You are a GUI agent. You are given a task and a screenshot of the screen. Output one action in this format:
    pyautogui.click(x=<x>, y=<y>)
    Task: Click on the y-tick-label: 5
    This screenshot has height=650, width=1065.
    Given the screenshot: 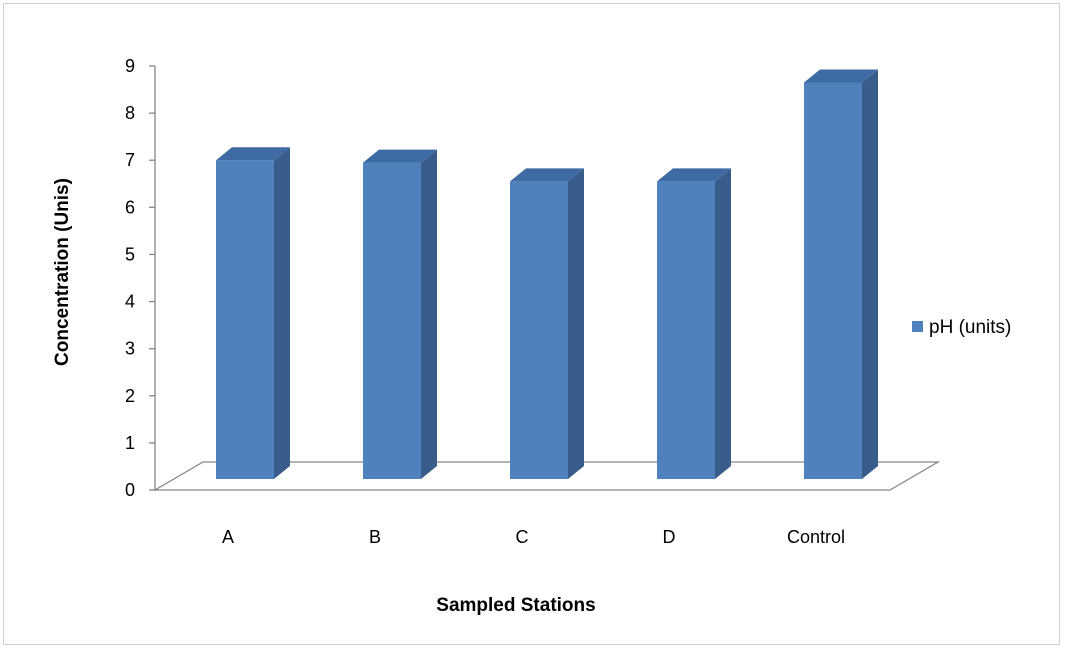 What is the action you would take?
    pyautogui.click(x=130, y=254)
    